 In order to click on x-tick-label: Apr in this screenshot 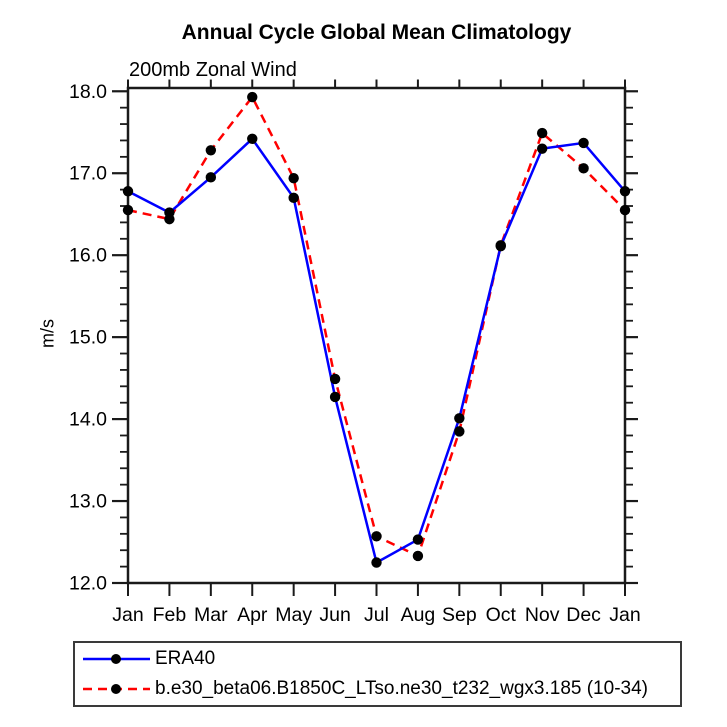, I will do `click(252, 615)`.